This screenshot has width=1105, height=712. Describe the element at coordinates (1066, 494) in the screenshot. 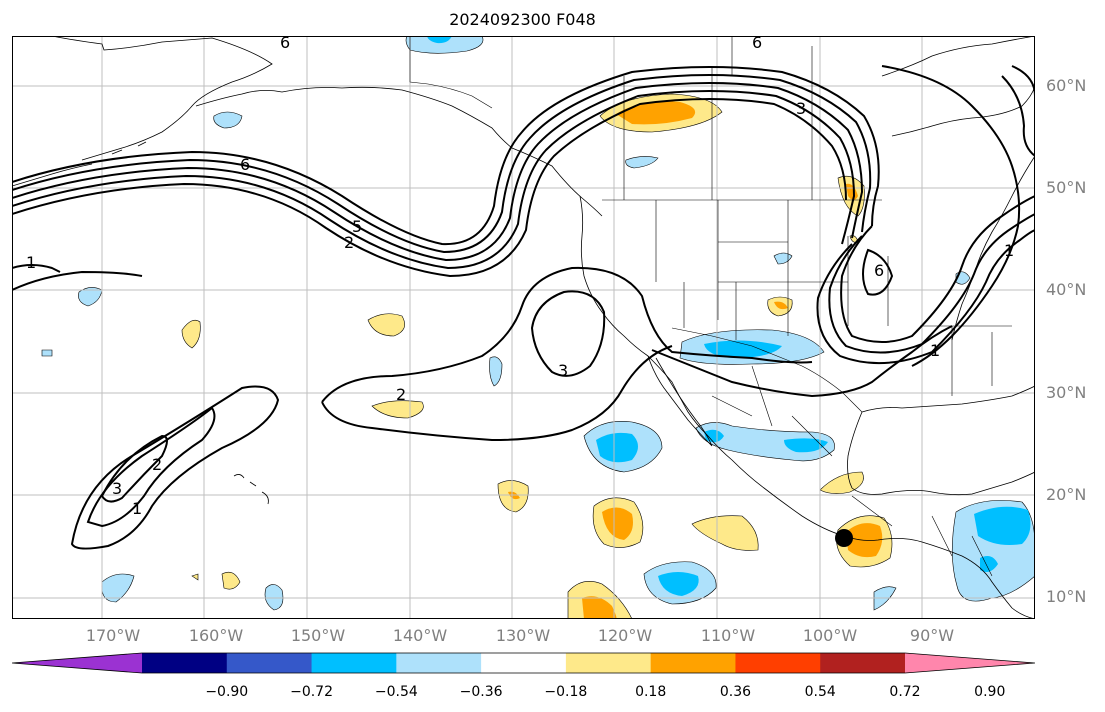

I see `lat-label: 20°N` at that location.